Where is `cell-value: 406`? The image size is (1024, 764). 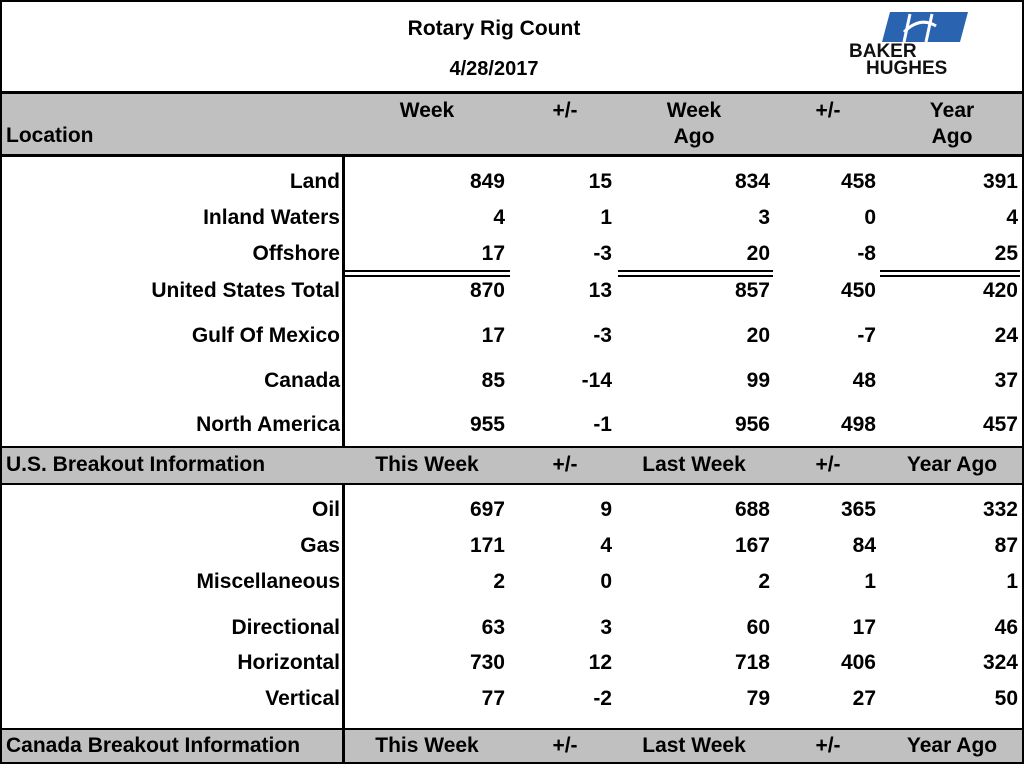
cell-value: 406 is located at coordinates (858, 662).